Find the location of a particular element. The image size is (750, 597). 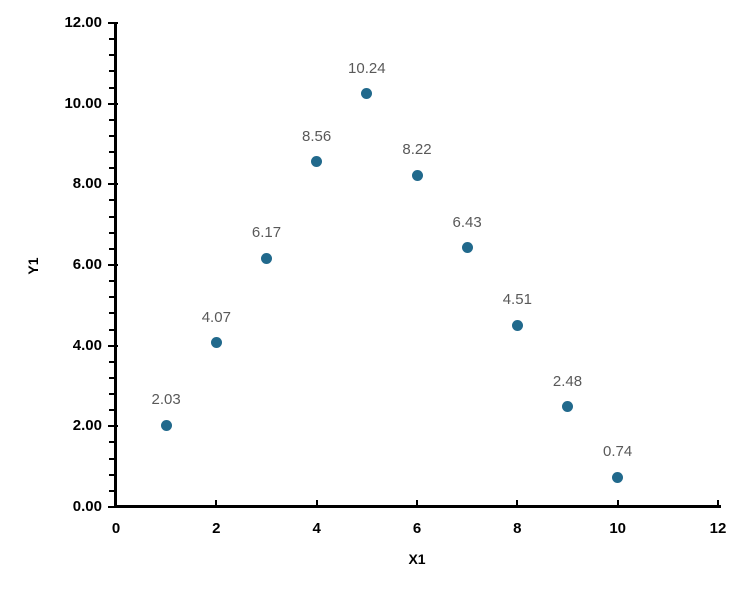

x-tick-label: 6 is located at coordinates (417, 528).